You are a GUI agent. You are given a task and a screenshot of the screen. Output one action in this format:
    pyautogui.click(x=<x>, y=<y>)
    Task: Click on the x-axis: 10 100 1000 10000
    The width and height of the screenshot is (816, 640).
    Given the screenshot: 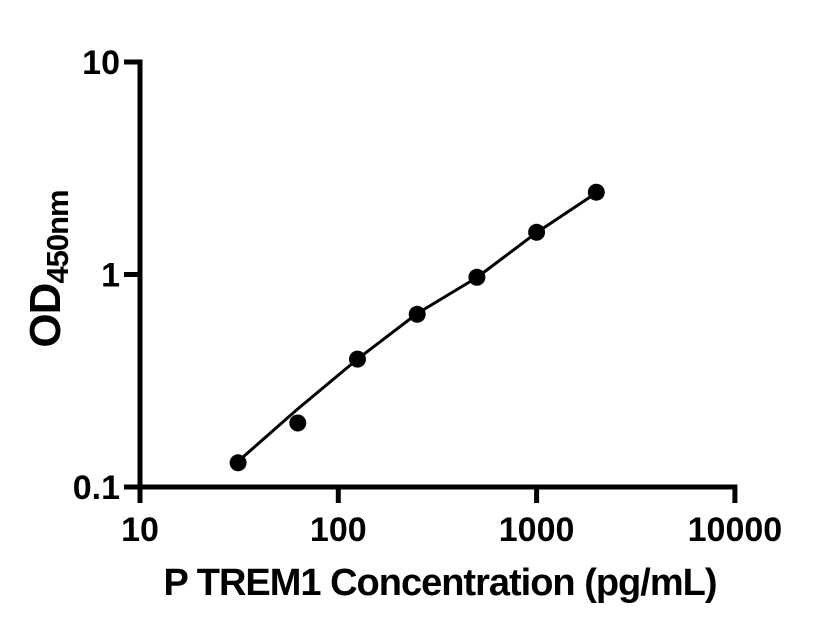 What is the action you would take?
    pyautogui.click(x=452, y=516)
    